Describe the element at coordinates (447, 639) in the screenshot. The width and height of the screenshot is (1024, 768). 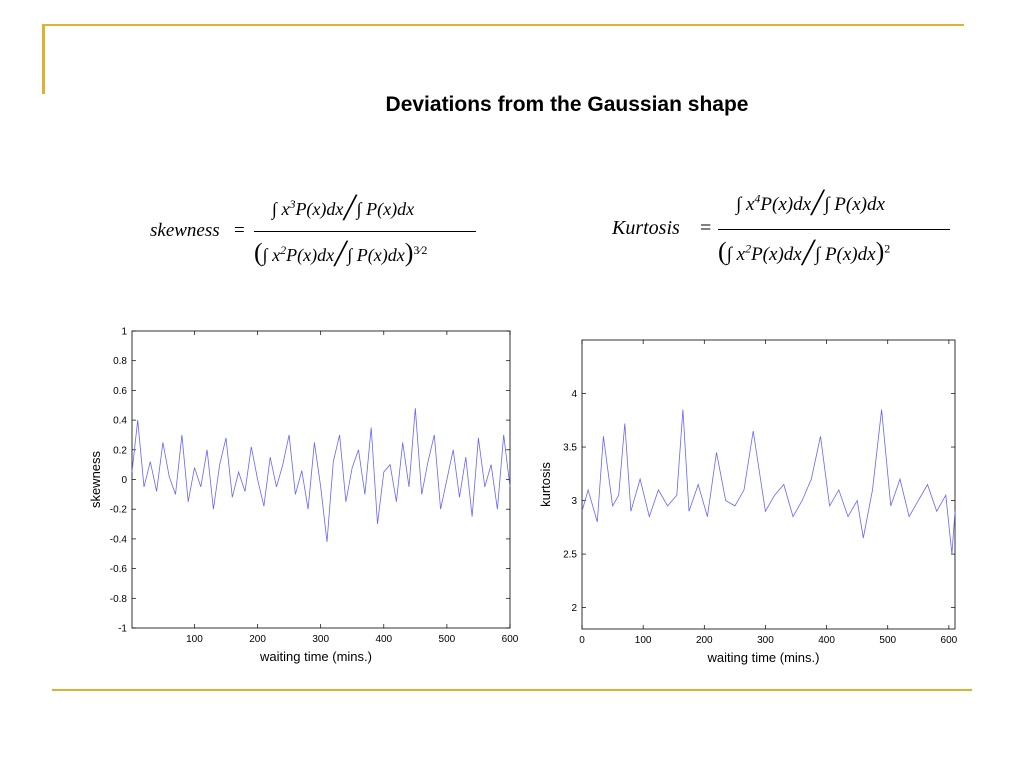
I see `skewness-xtick-label: 500` at that location.